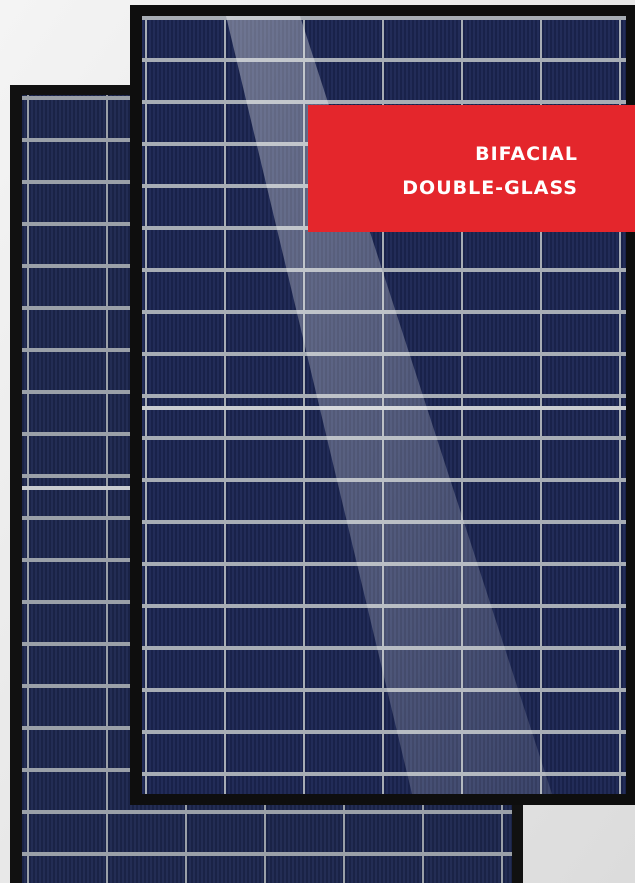 The width and height of the screenshot is (635, 883). What do you see at coordinates (526, 154) in the screenshot?
I see `badge-line: BIFACIAL` at bounding box center [526, 154].